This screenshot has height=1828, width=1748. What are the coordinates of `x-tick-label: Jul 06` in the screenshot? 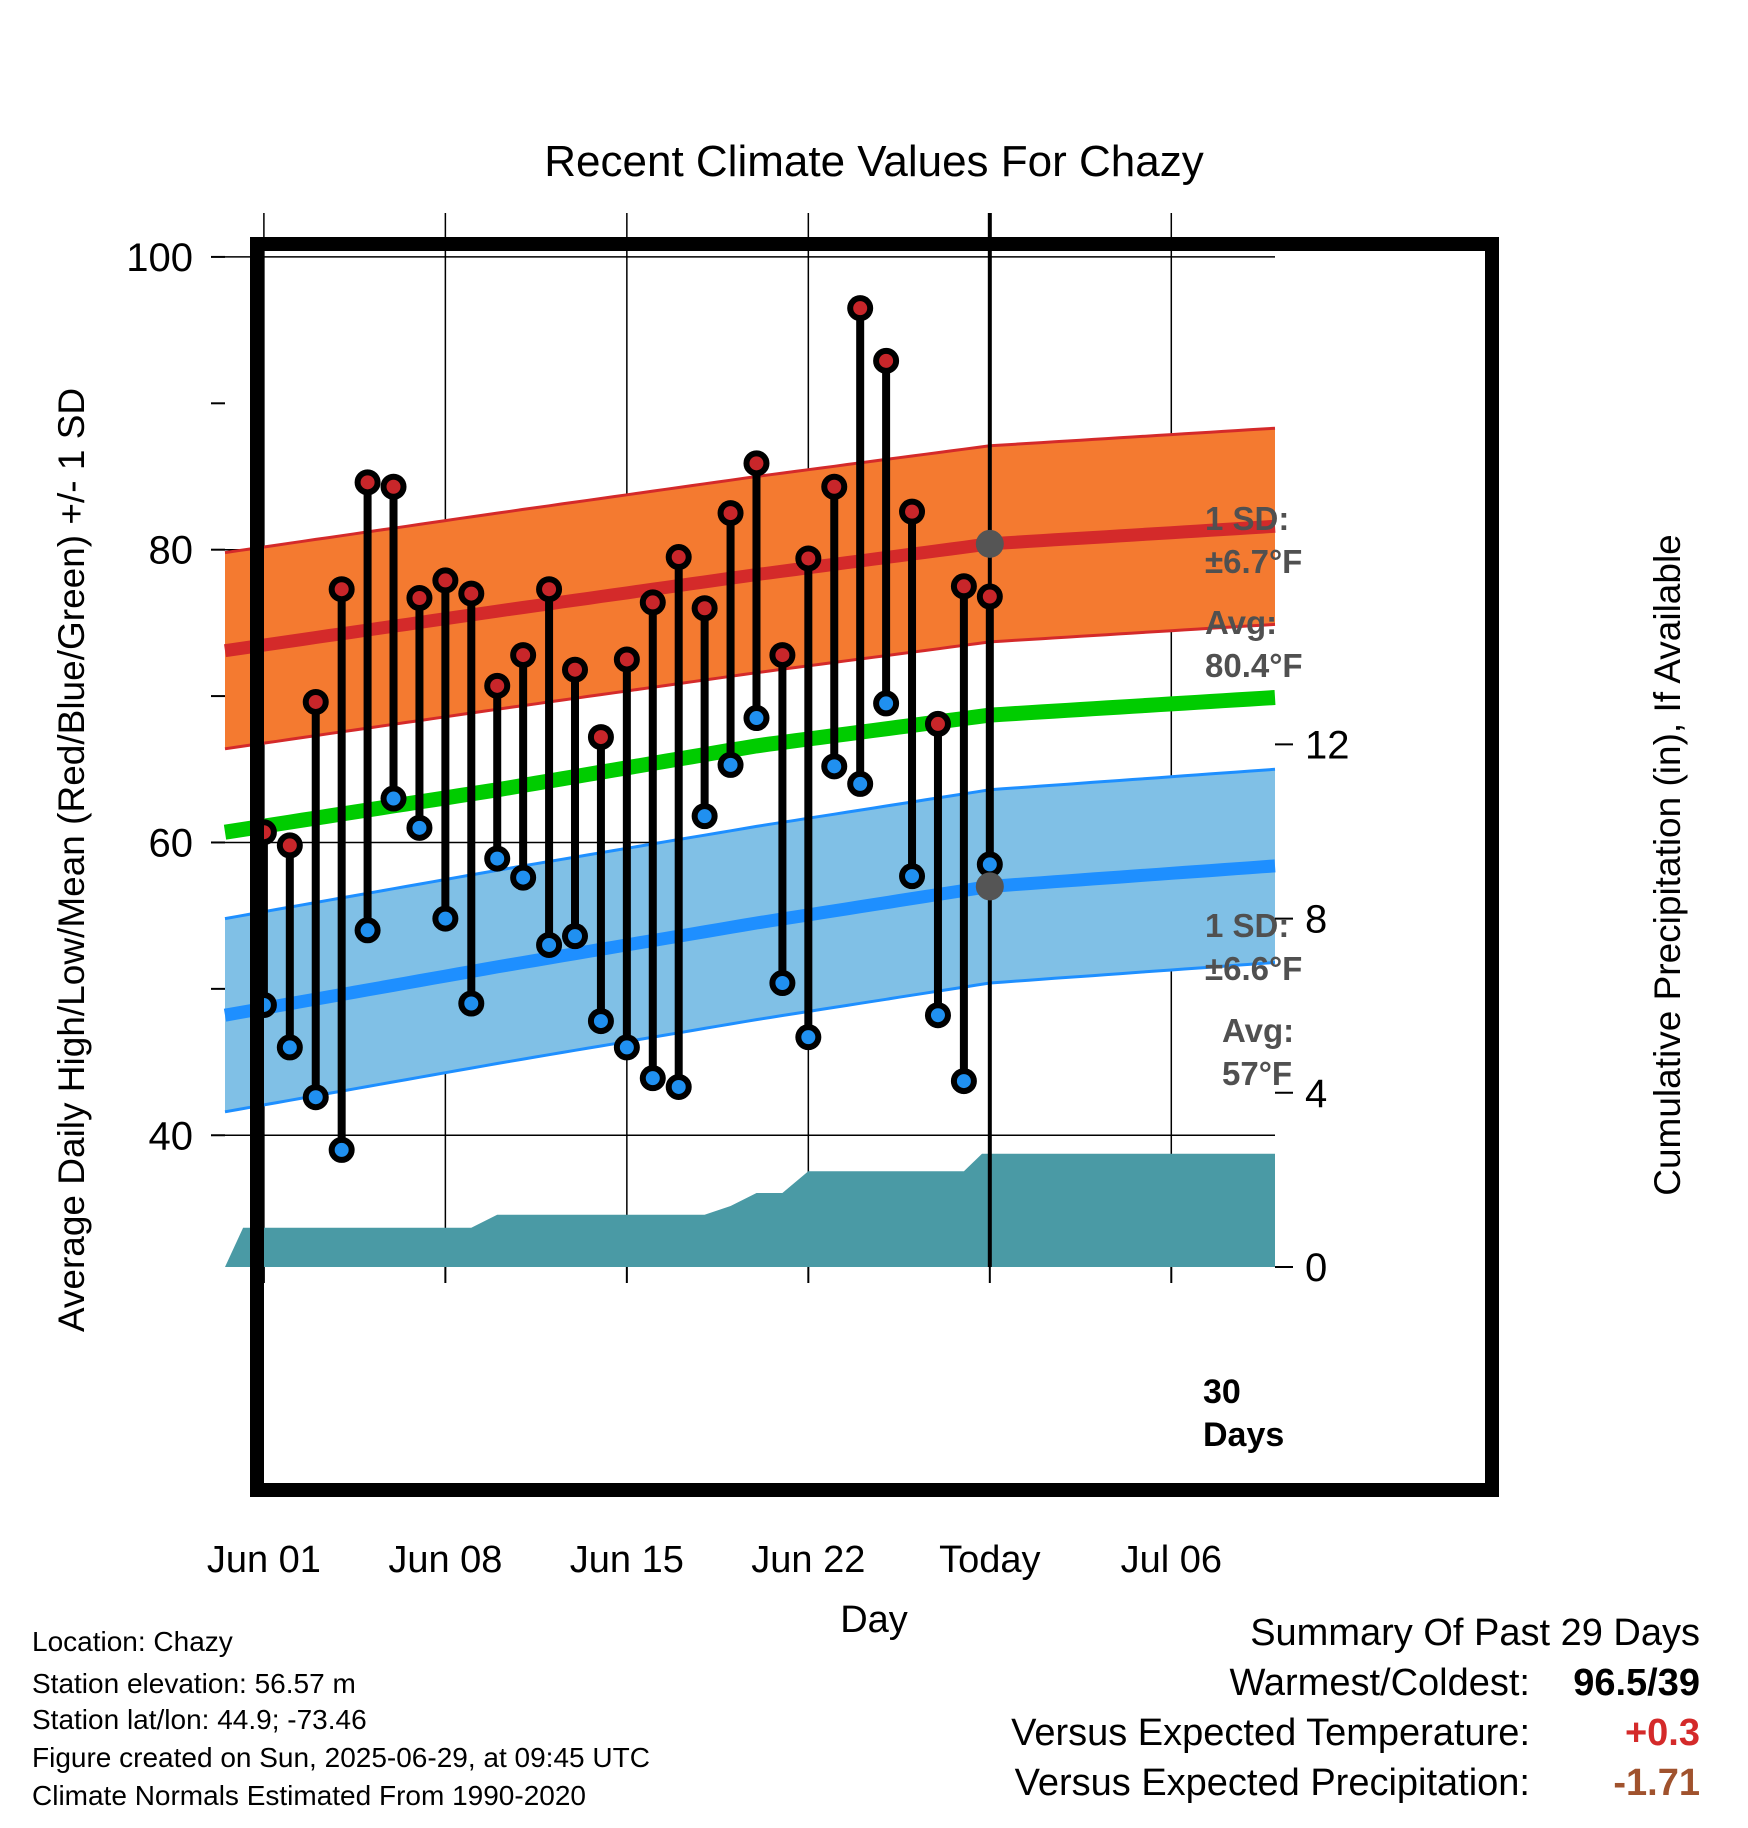 It's located at (1171, 1560).